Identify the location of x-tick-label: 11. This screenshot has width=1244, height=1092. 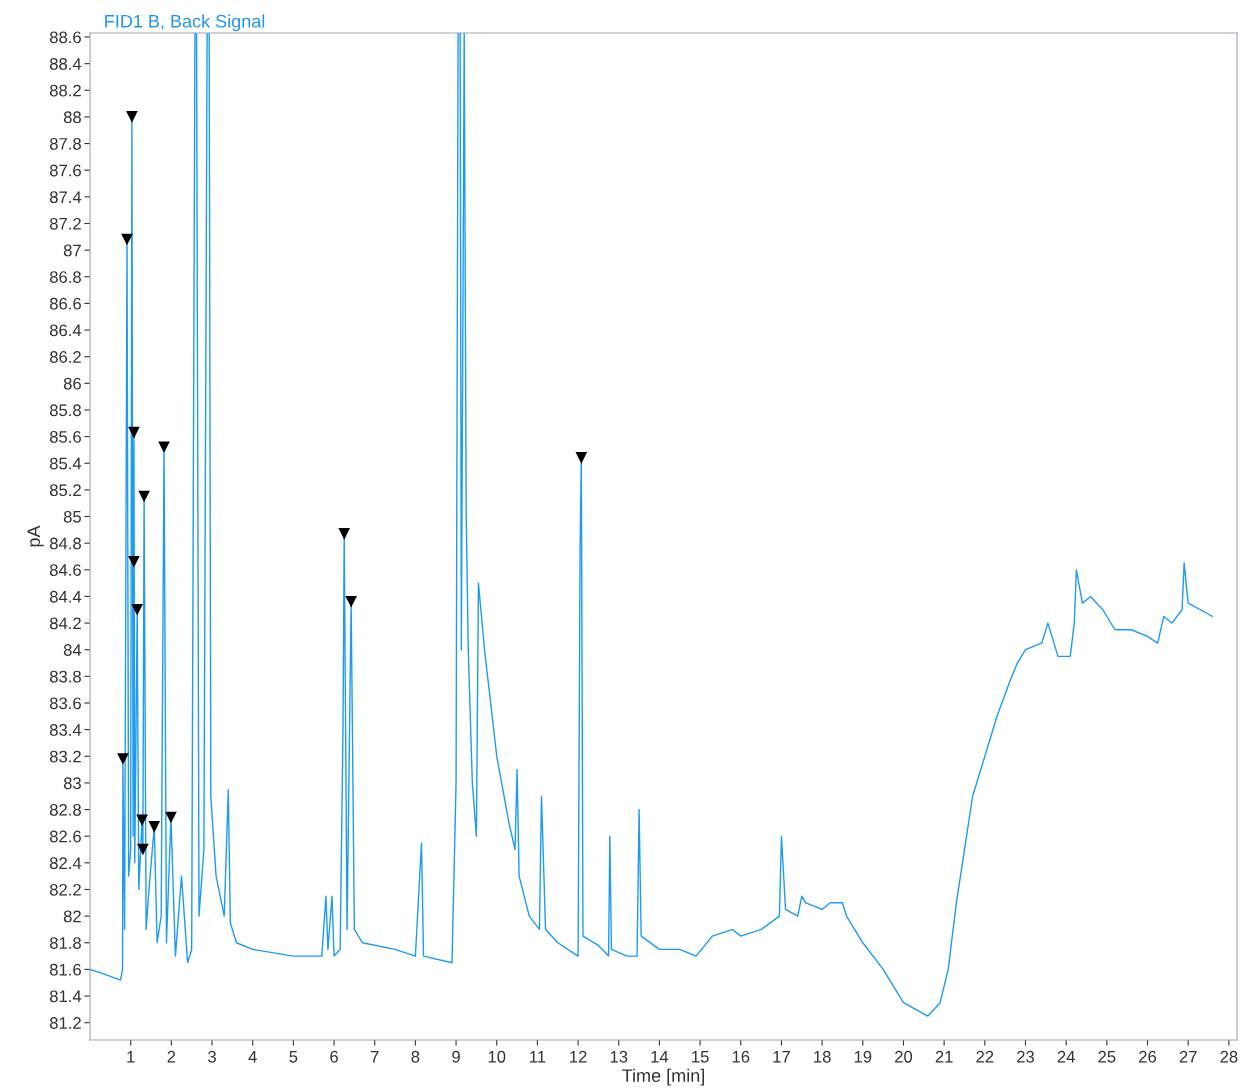
(538, 1057).